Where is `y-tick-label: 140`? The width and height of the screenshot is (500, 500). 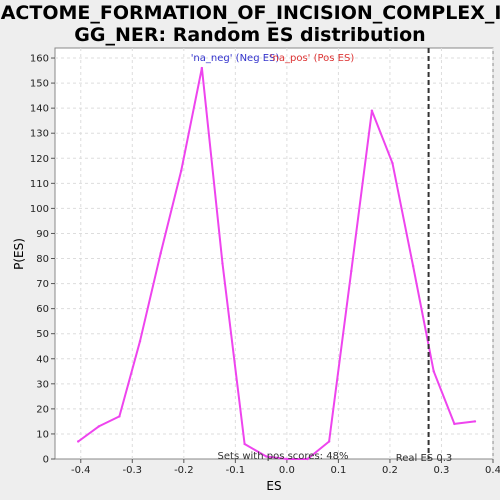 y-tick-label: 140 is located at coordinates (39, 109).